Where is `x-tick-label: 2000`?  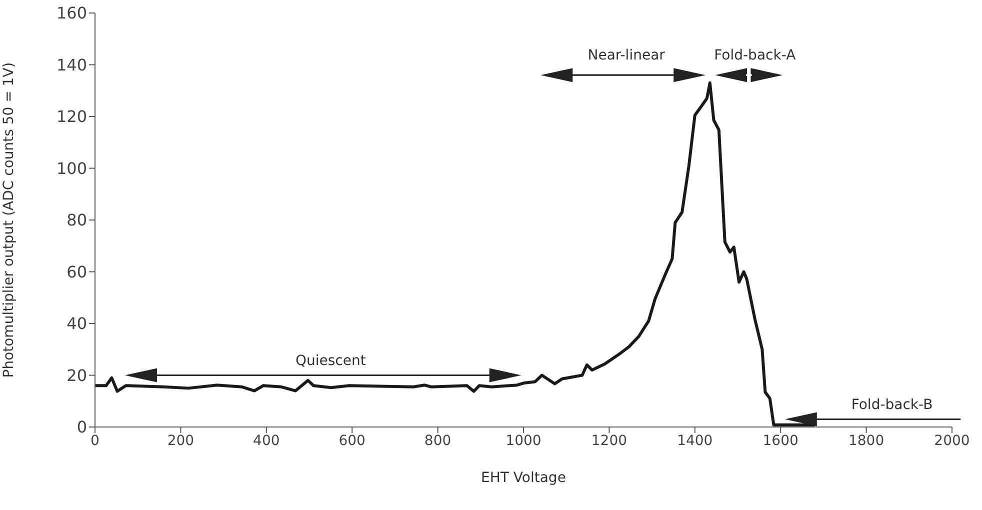 x-tick-label: 2000 is located at coordinates (952, 440).